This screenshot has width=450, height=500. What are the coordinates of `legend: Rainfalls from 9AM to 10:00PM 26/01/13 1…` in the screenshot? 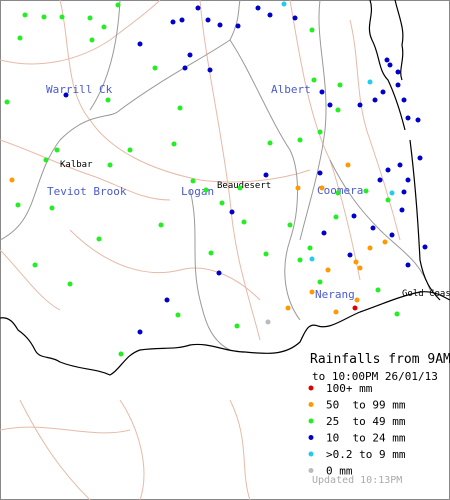 It's located at (379, 415).